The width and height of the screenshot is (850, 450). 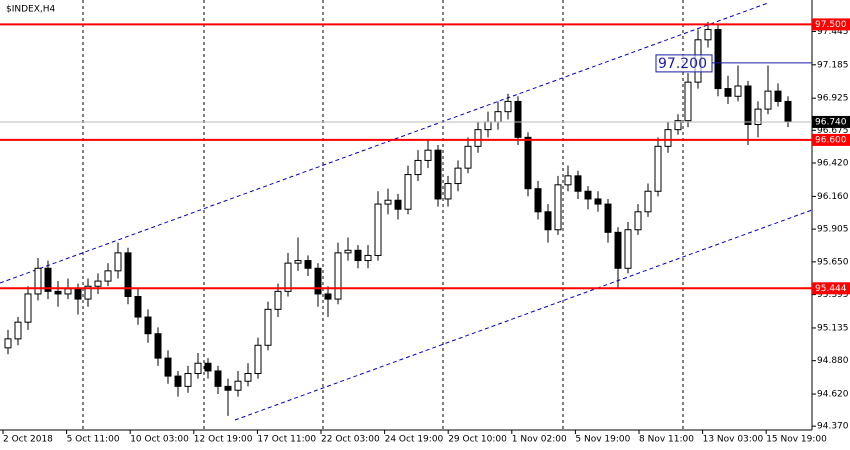 I want to click on y-tick-label: 96.420, so click(x=833, y=164).